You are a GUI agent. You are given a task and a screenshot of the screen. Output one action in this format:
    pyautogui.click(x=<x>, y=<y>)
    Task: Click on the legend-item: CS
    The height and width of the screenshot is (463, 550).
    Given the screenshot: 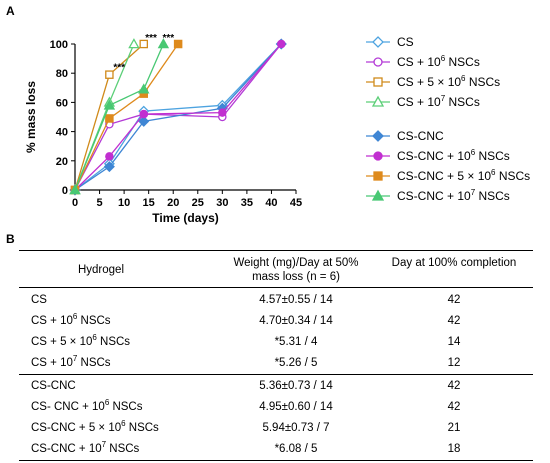 What is the action you would take?
    pyautogui.click(x=389, y=42)
    